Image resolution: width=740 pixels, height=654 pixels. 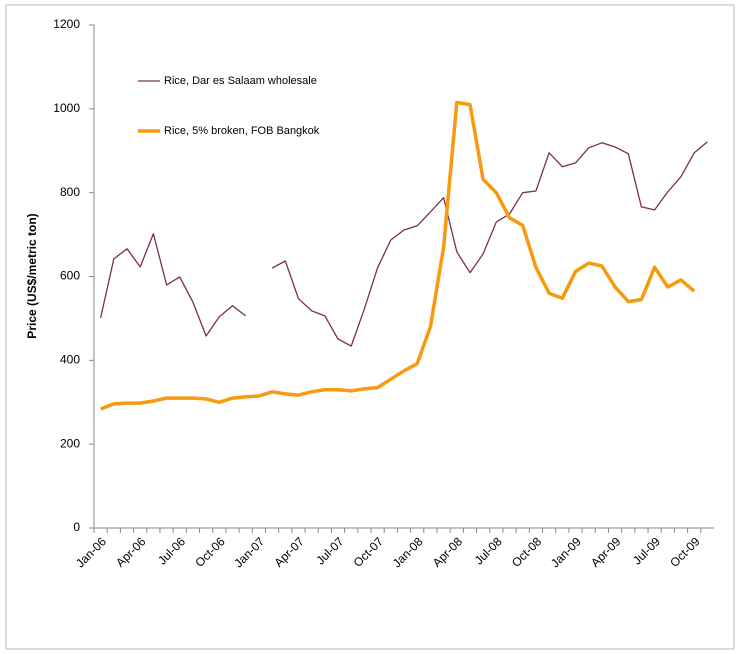 I want to click on y-tick-label: 1200, so click(x=66, y=24).